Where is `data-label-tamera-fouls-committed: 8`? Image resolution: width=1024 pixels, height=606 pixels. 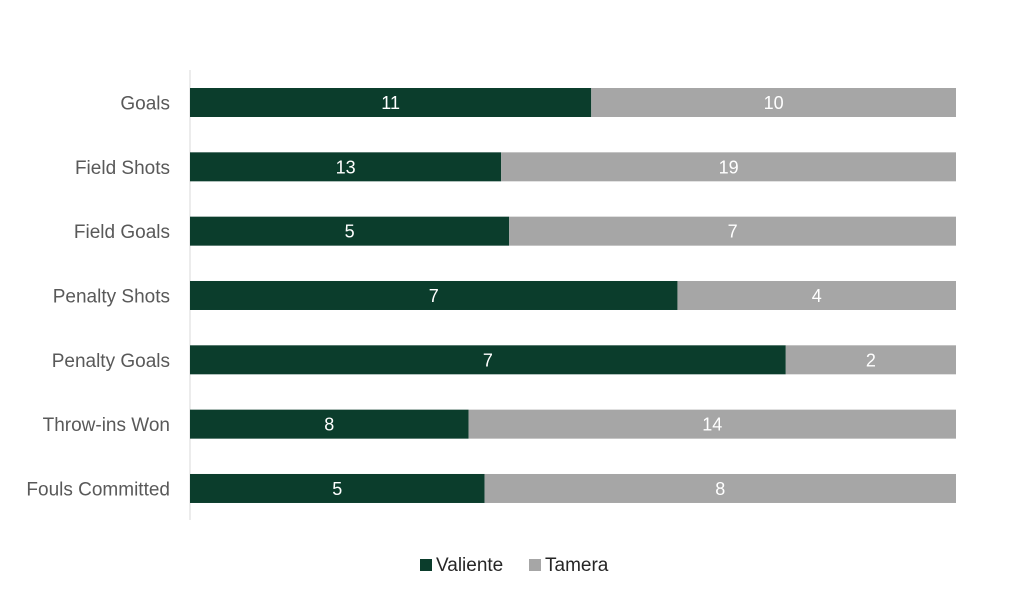
data-label-tamera-fouls-committed: 8 is located at coordinates (720, 489).